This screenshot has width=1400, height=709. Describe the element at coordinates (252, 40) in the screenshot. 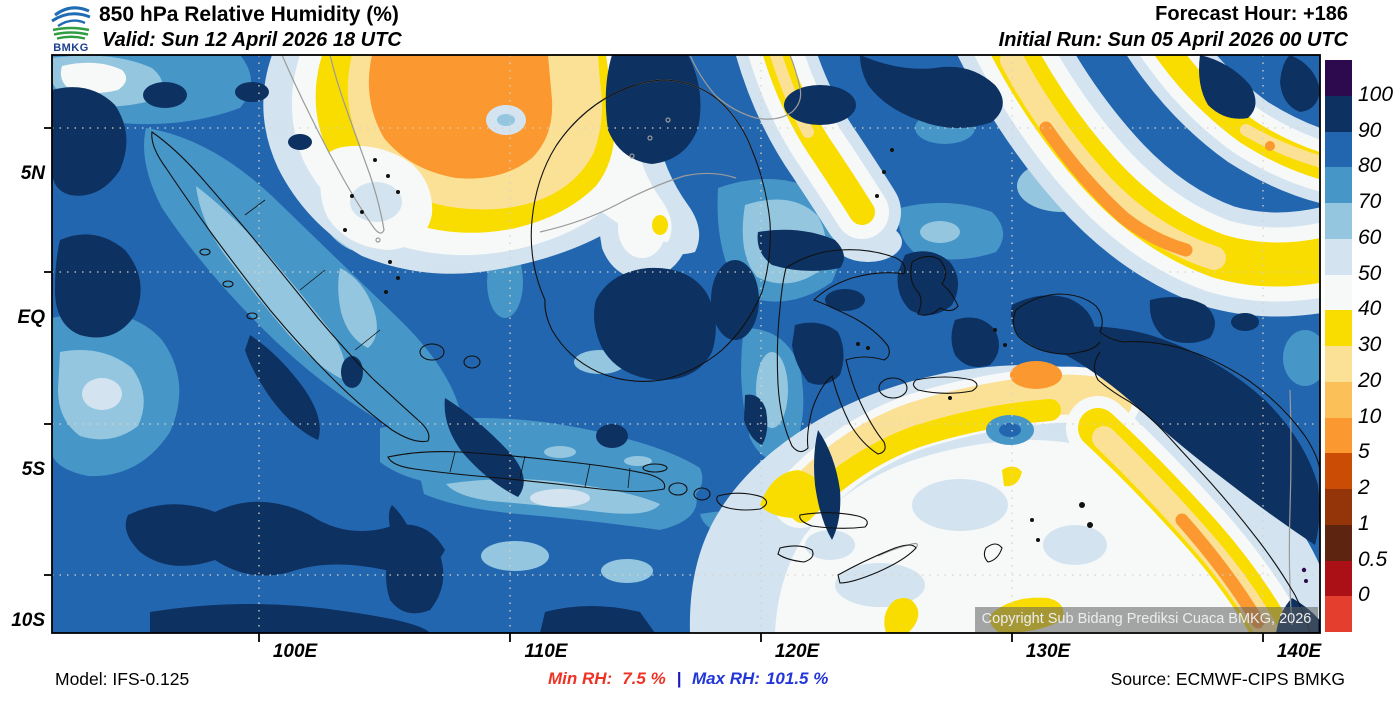

I see `valid-time-label: Valid: Sun 12 April 2026 18 UTC` at that location.